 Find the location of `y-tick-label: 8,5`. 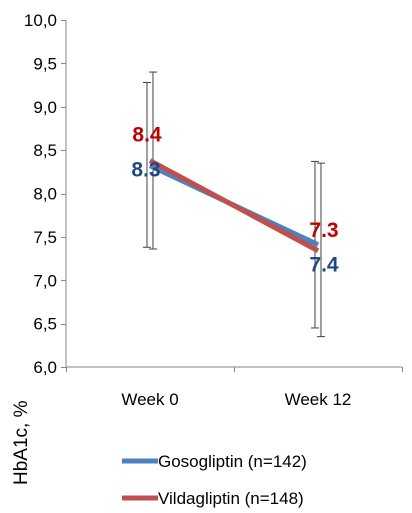

y-tick-label: 8,5 is located at coordinates (45, 150).